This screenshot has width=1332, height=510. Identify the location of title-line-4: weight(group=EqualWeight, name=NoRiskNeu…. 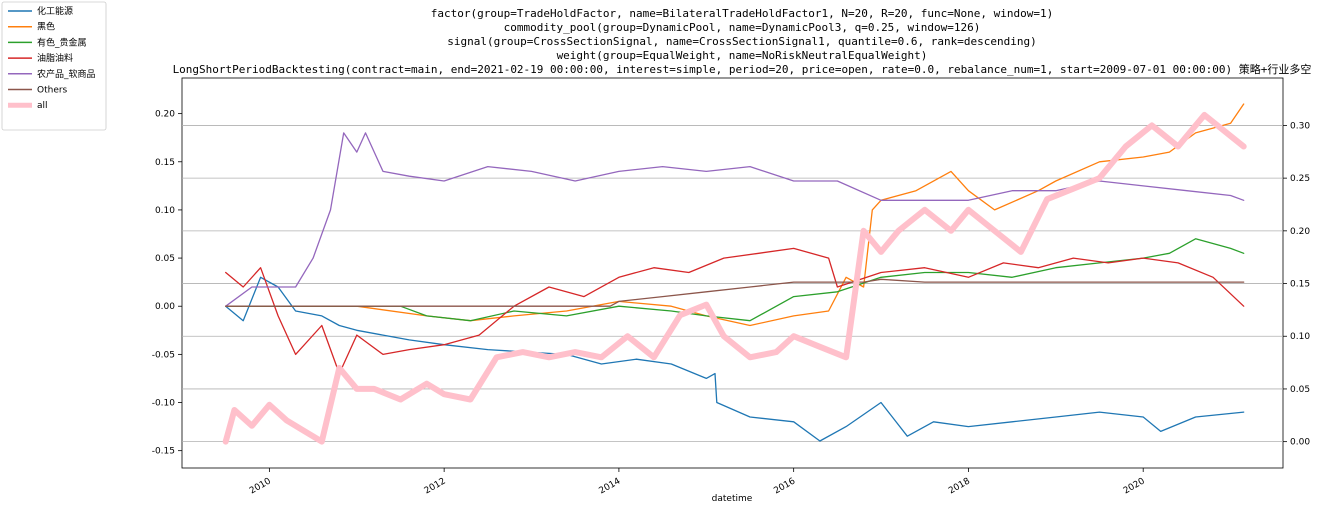
(742, 55).